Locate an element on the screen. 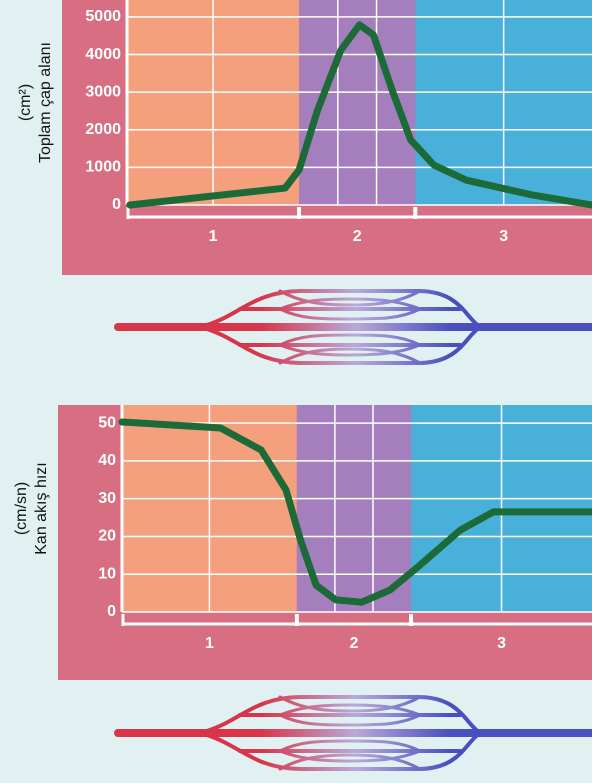 The height and width of the screenshot is (783, 592). y-tick-label: 30 is located at coordinates (107, 498).